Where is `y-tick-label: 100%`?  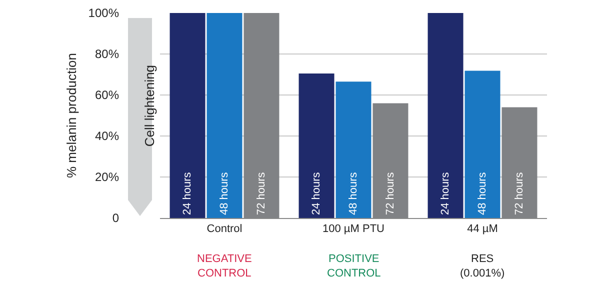 y-tick-label: 100% is located at coordinates (104, 13).